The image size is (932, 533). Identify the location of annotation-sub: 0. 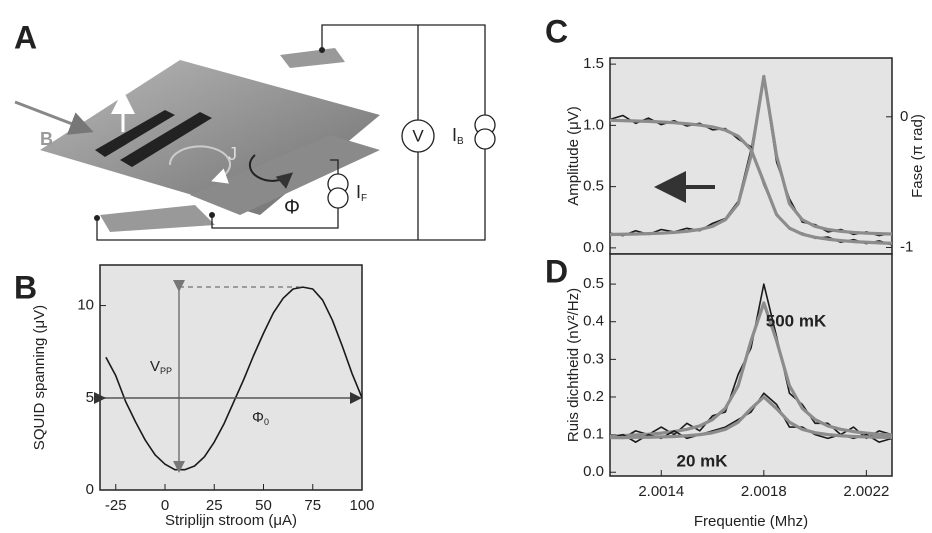
(266, 422).